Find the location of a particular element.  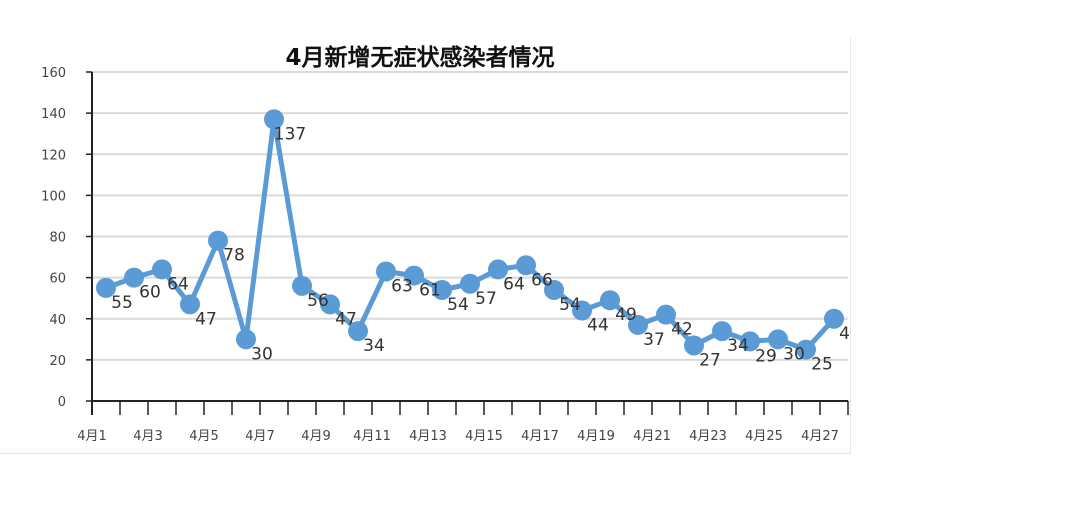

data-label: 27 is located at coordinates (710, 360).